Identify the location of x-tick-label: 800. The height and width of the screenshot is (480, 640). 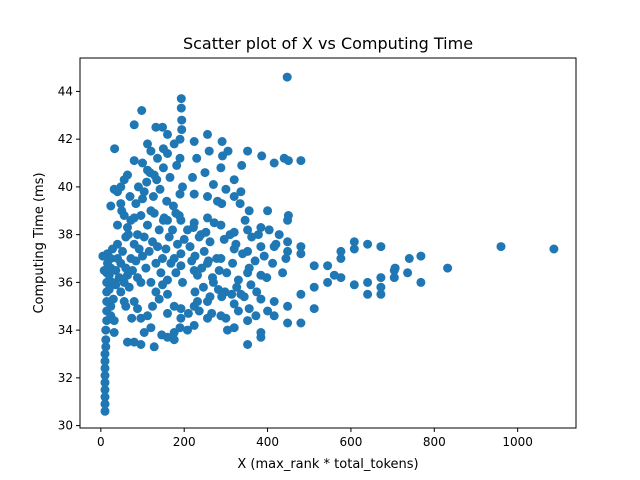
(434, 442).